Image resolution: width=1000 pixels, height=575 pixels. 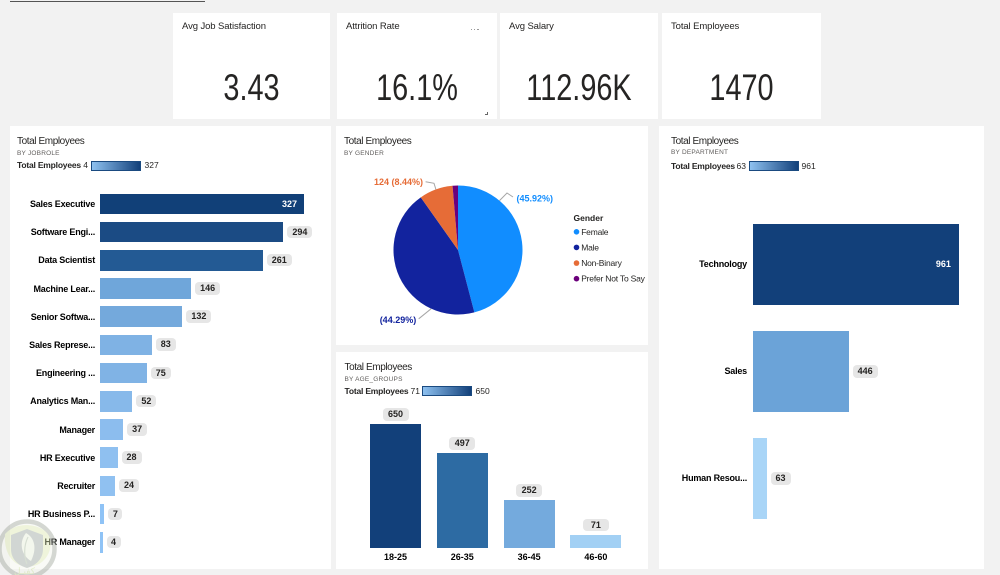 What do you see at coordinates (601, 263) in the screenshot?
I see `svg-text: Non-Binary` at bounding box center [601, 263].